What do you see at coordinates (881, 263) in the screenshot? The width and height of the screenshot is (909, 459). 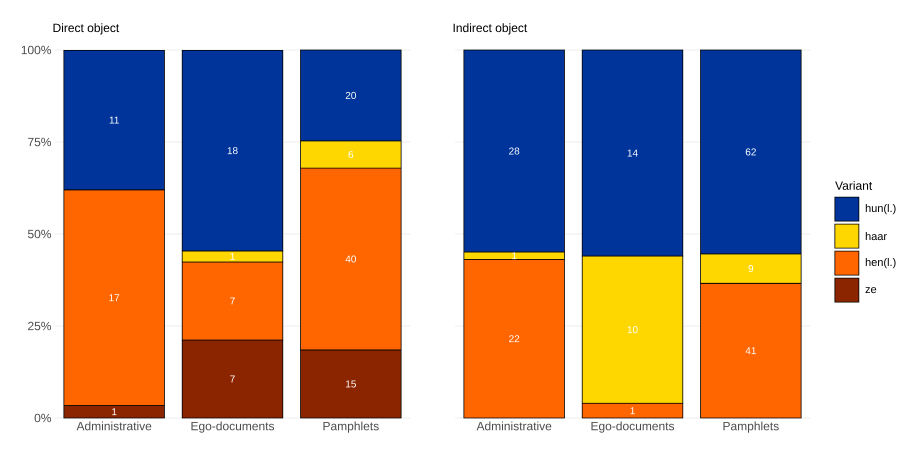 I see `legend-label: hen(l.)` at bounding box center [881, 263].